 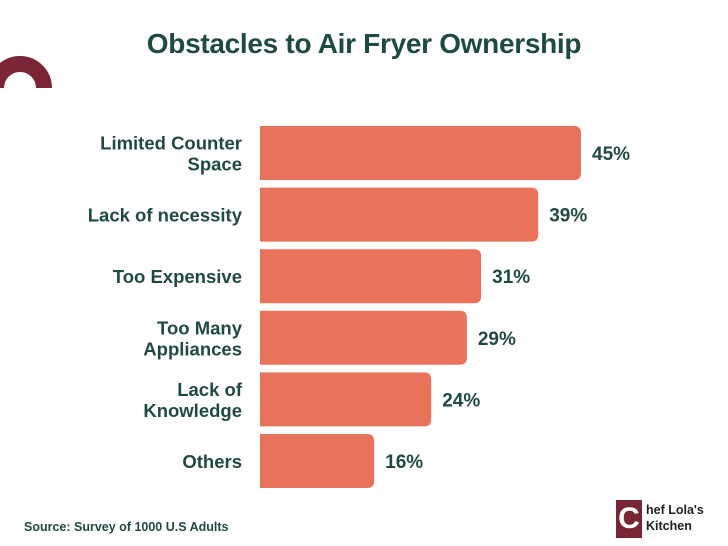 What do you see at coordinates (629, 519) in the screenshot?
I see `logo-mark: C` at bounding box center [629, 519].